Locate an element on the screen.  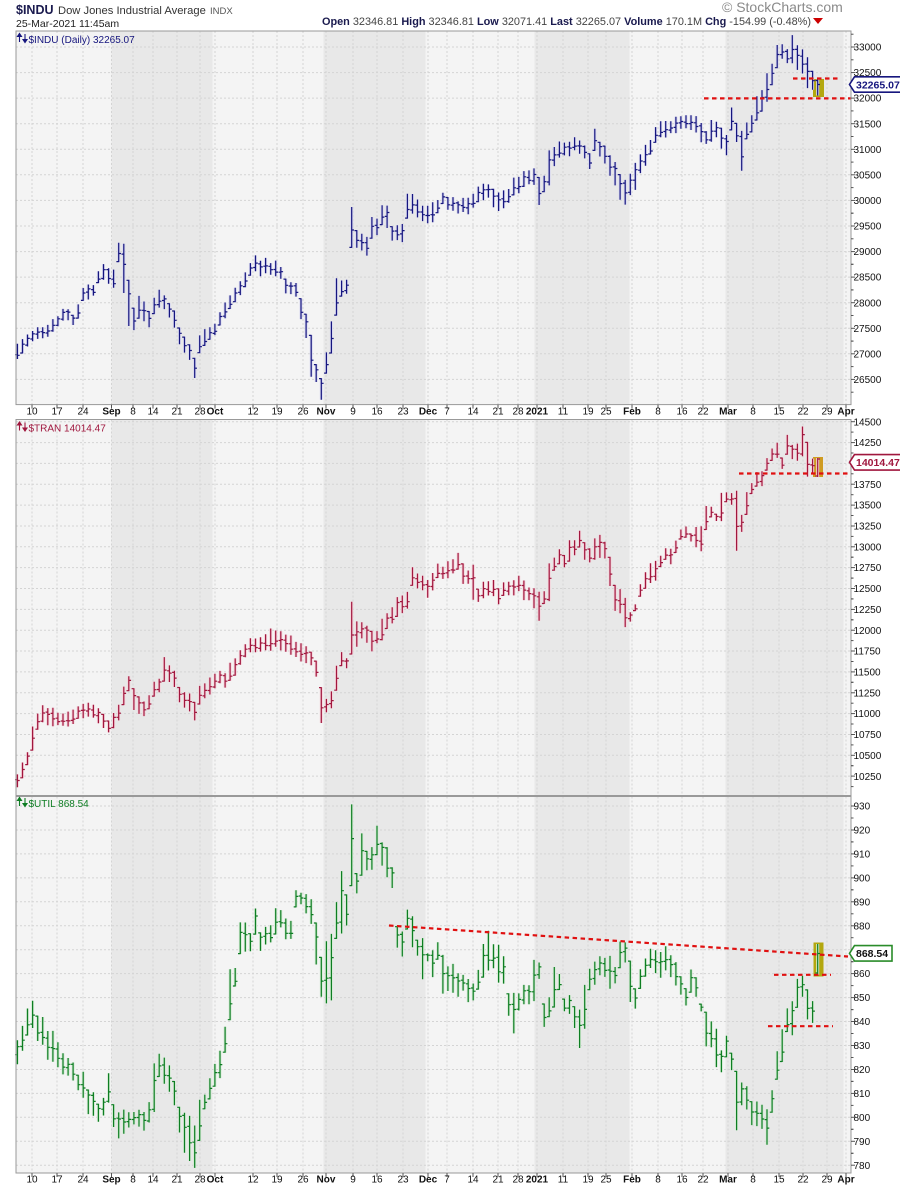
svg-text: 860 is located at coordinates (862, 974).